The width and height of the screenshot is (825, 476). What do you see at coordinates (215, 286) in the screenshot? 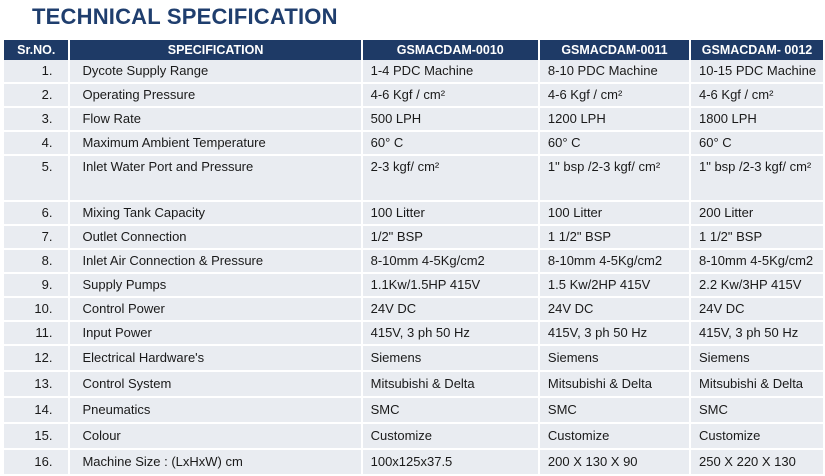
I see `row-specification: Supply Pumps` at bounding box center [215, 286].